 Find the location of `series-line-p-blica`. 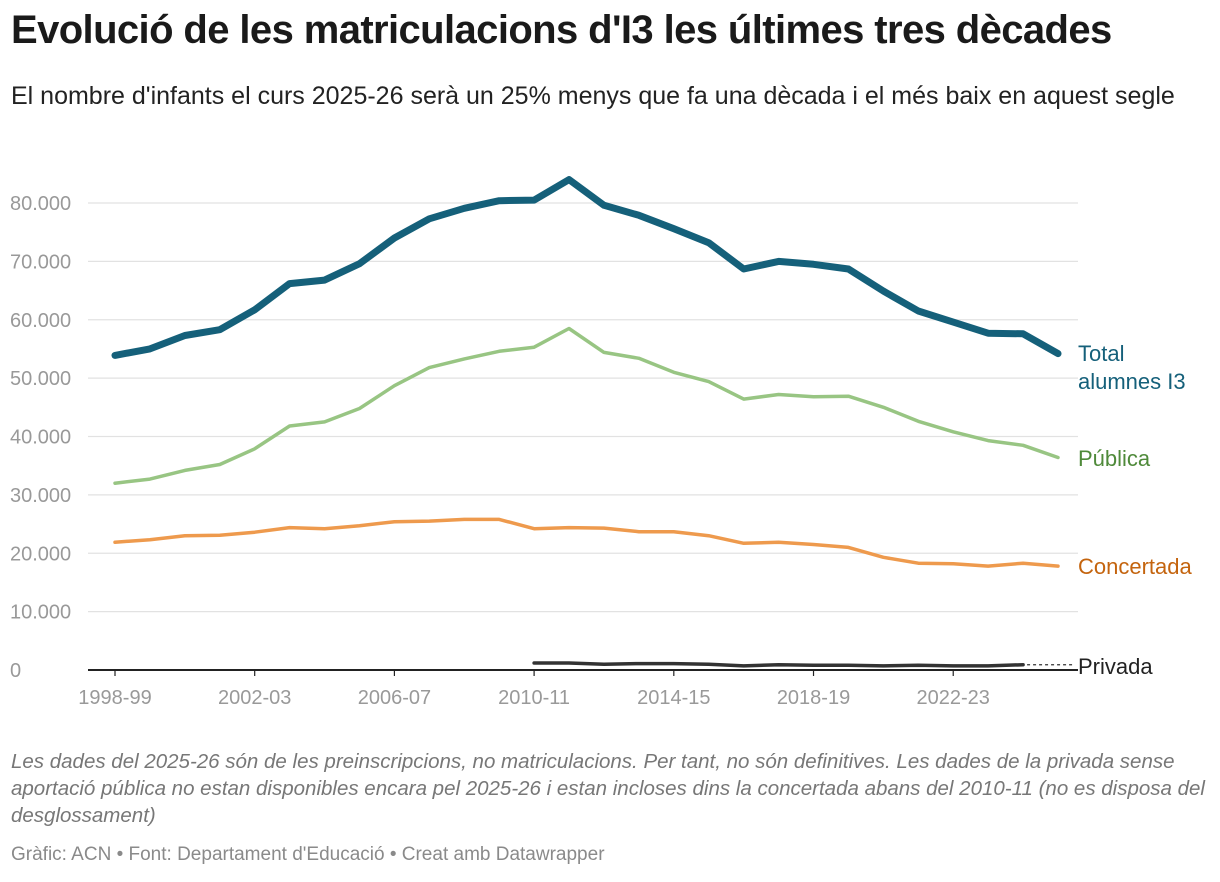

series-line-p-blica is located at coordinates (586, 405).